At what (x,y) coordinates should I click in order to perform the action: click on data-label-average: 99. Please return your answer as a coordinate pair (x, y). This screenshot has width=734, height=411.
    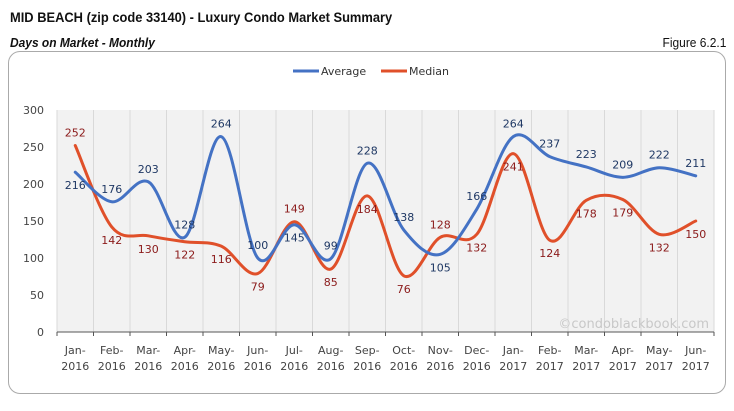
    Looking at the image, I should click on (331, 246).